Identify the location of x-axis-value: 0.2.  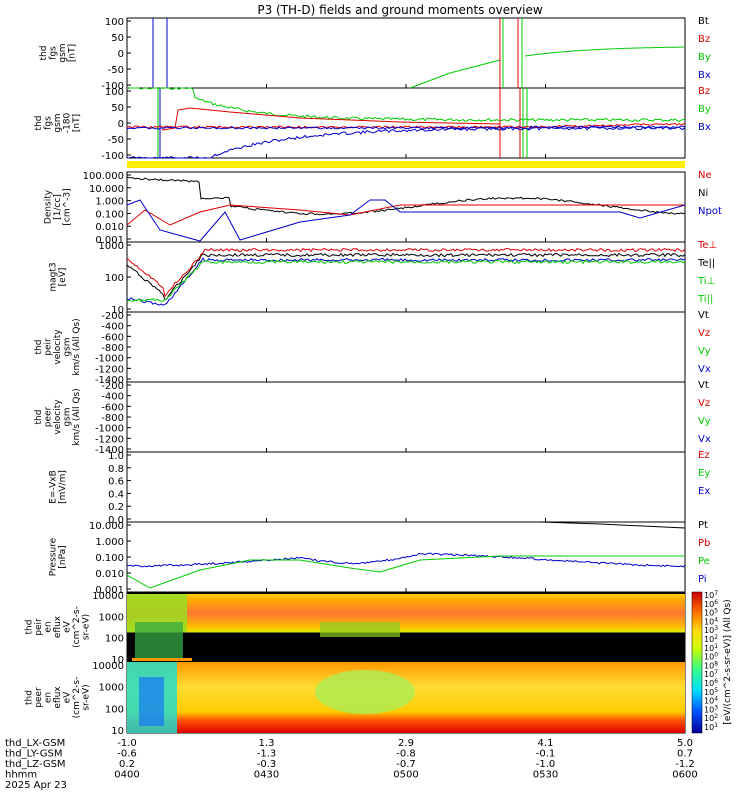
(127, 764).